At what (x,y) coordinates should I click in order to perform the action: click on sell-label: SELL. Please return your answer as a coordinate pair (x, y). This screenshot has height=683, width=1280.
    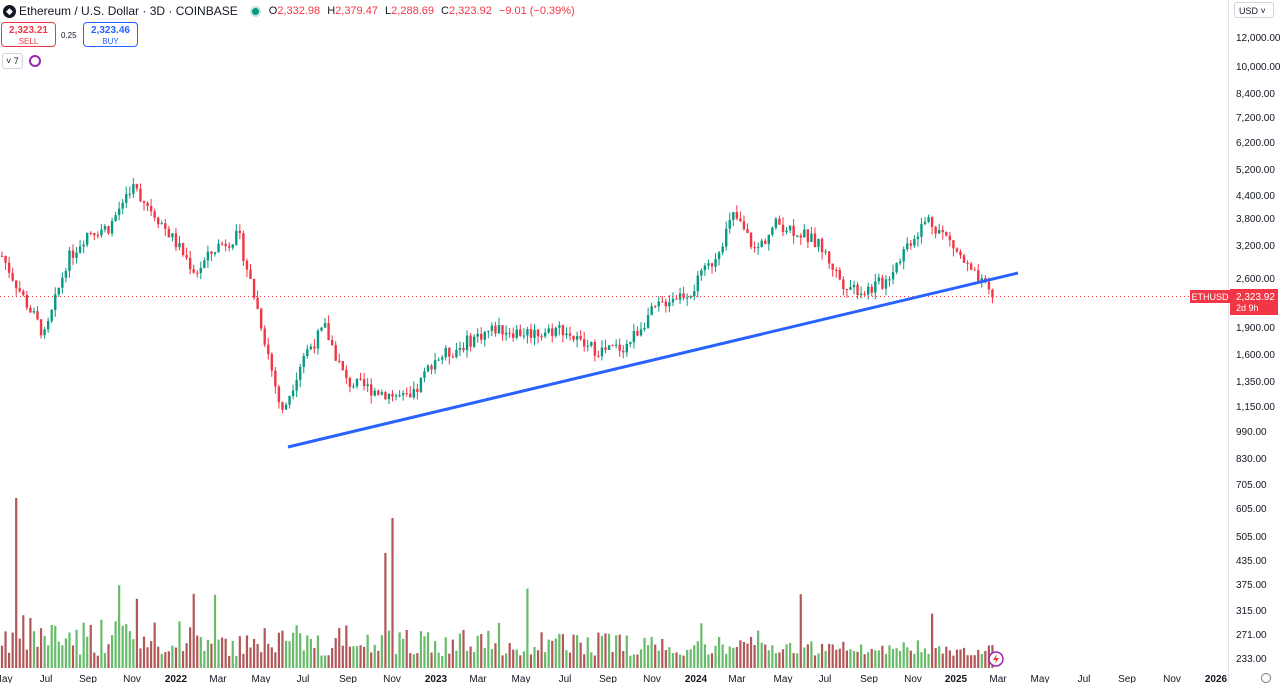
    Looking at the image, I should click on (28, 41).